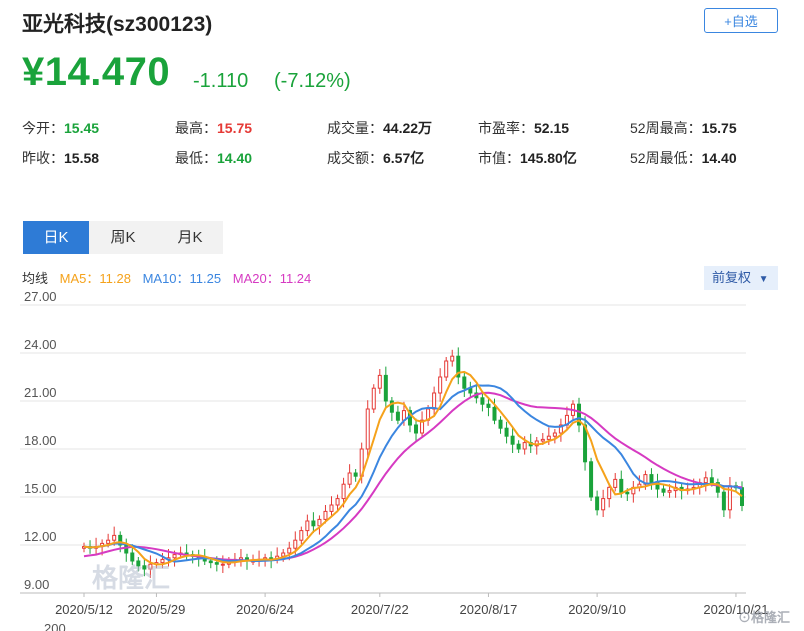 Image resolution: width=804 pixels, height=631 pixels. I want to click on stat-item: 成交额：6.57亿, so click(375, 158).